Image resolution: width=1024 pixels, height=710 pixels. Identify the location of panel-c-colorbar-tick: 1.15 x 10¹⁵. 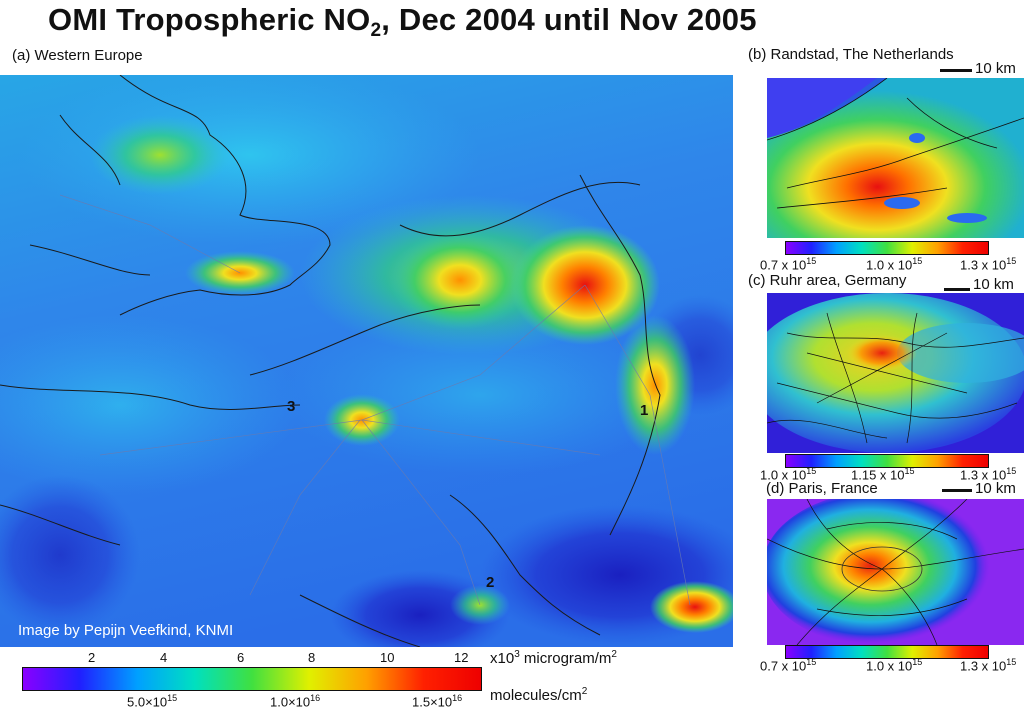
(883, 474).